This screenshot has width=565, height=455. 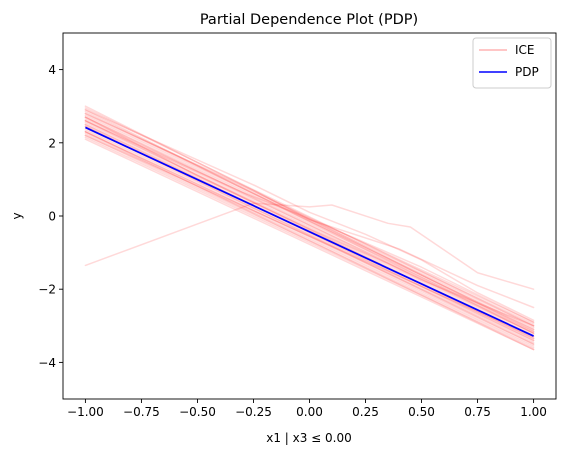 What do you see at coordinates (533, 412) in the screenshot?
I see `x-tick-label: 1.00` at bounding box center [533, 412].